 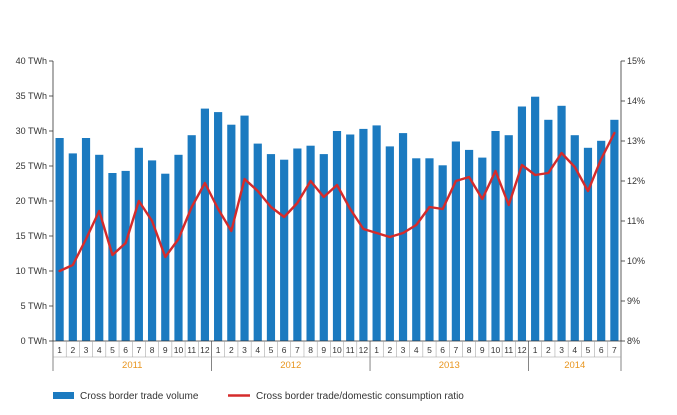 I want to click on year-label: 2014, so click(x=574, y=365).